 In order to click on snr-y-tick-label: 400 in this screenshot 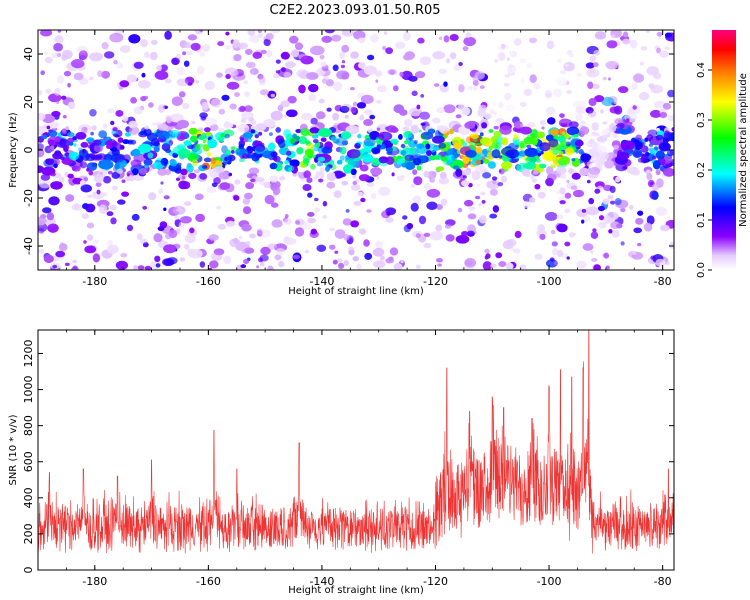, I will do `click(28, 497)`.